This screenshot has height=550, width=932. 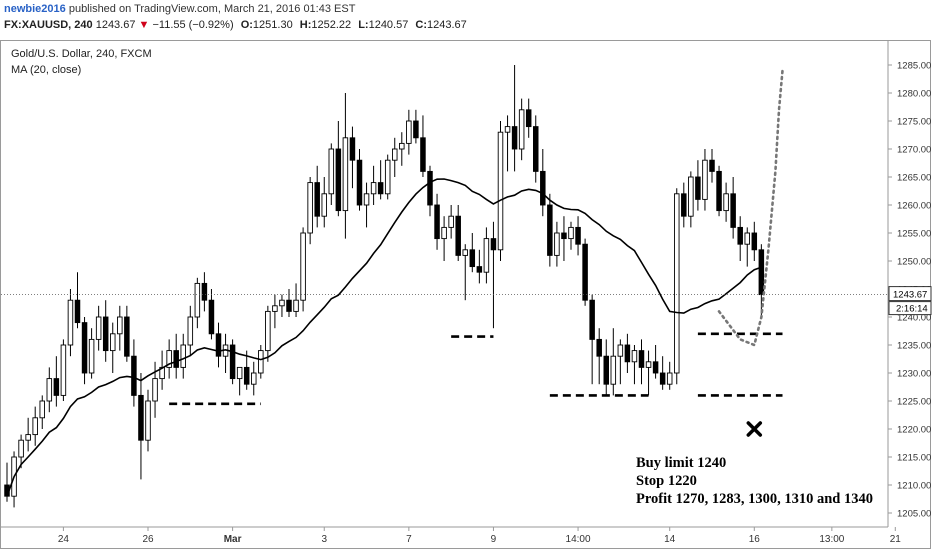 What do you see at coordinates (914, 178) in the screenshot?
I see `y-tick-label: 1265.00` at bounding box center [914, 178].